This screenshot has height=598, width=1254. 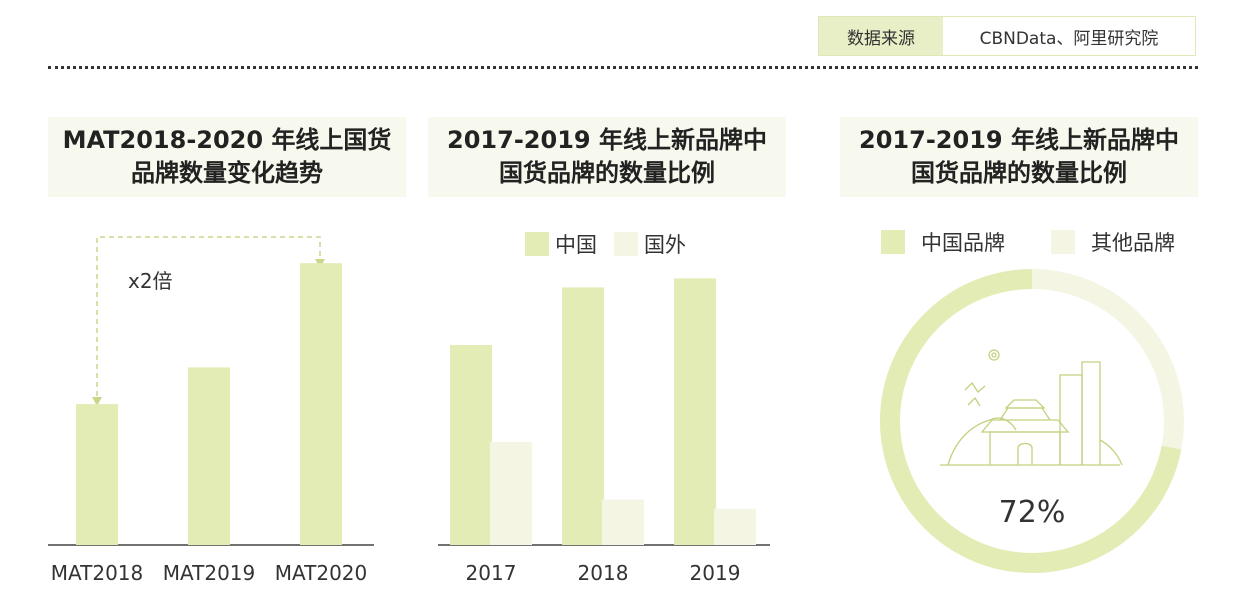 What do you see at coordinates (881, 36) in the screenshot?
I see `data-source-label: 数据来源` at bounding box center [881, 36].